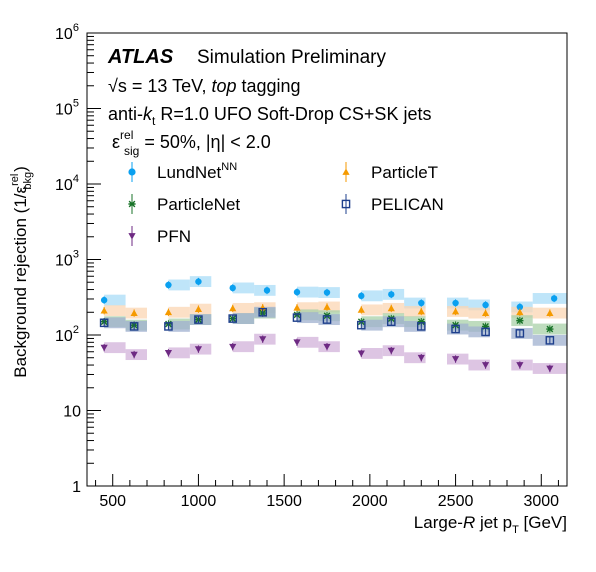 The height and width of the screenshot is (572, 596). I want to click on annotation-jets: anti-kt R=1.0 UFO Soft-Drop CS+SK jets, so click(269, 116).